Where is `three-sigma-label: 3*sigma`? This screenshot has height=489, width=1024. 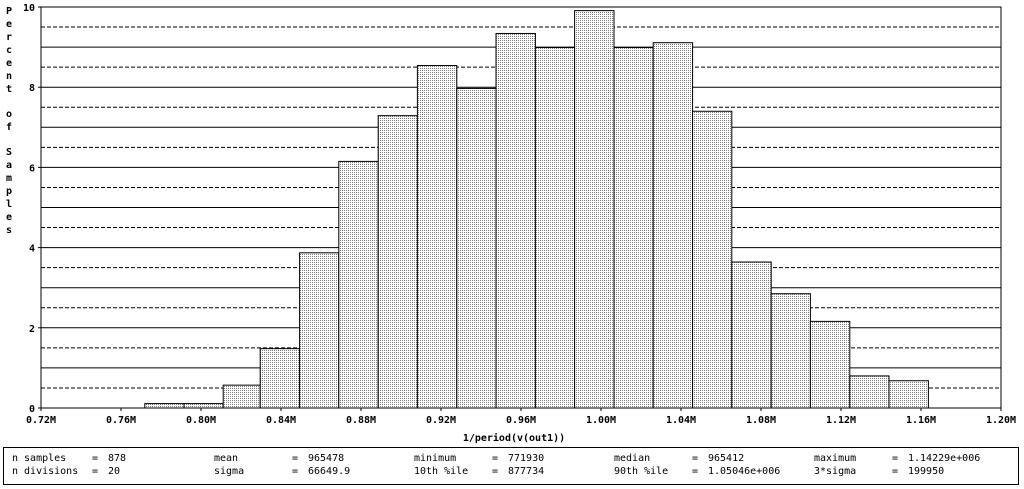 three-sigma-label: 3*sigma is located at coordinates (835, 471).